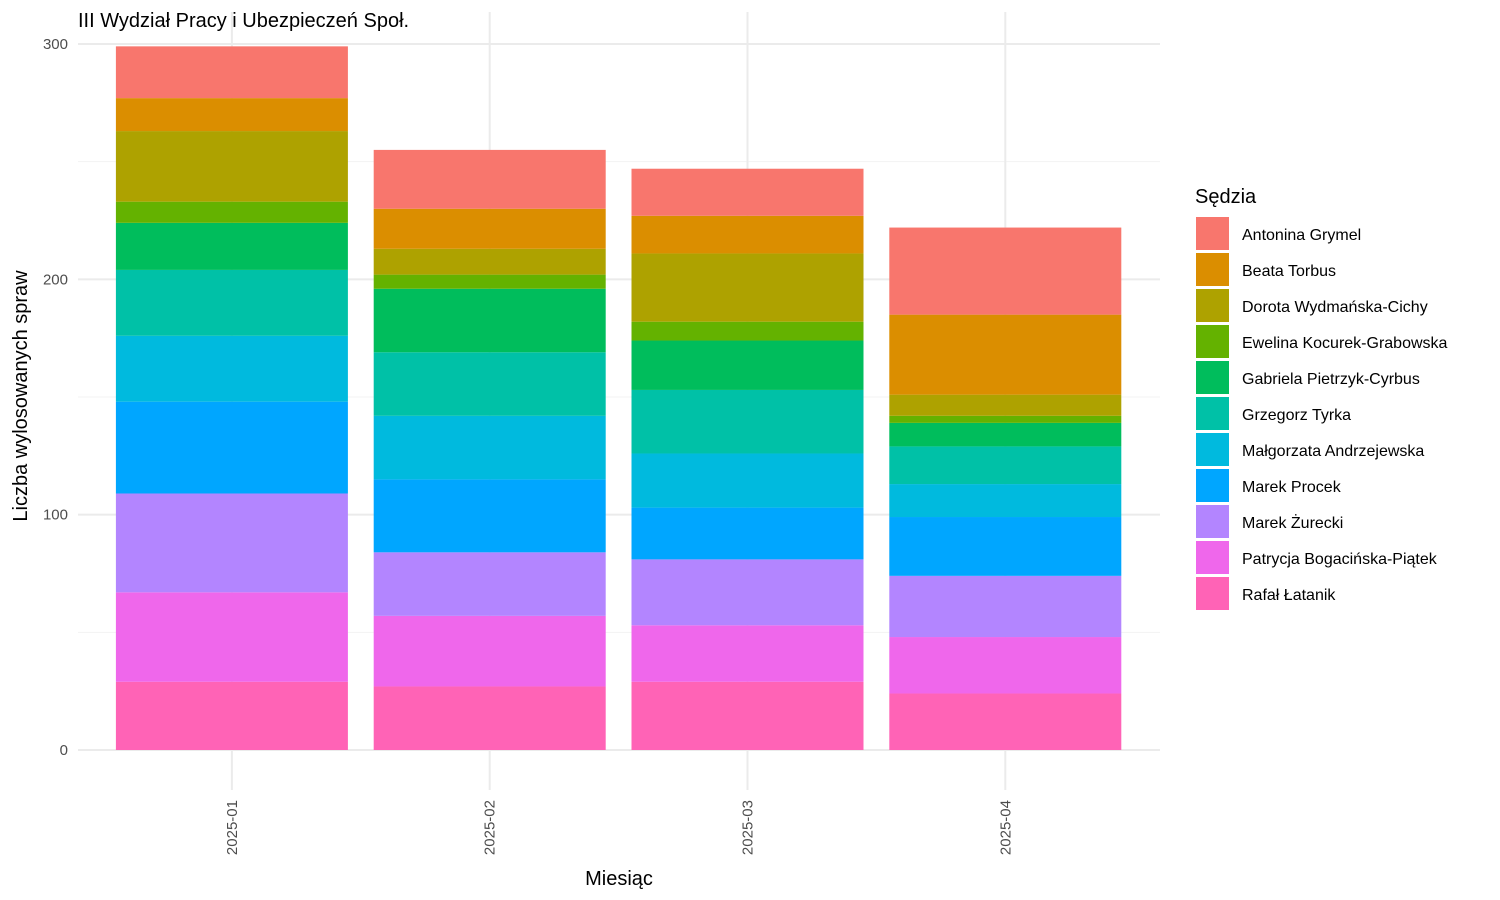 This screenshot has height=900, width=1500. Describe the element at coordinates (490, 827) in the screenshot. I see `x-tick-label: 2025-02` at that location.